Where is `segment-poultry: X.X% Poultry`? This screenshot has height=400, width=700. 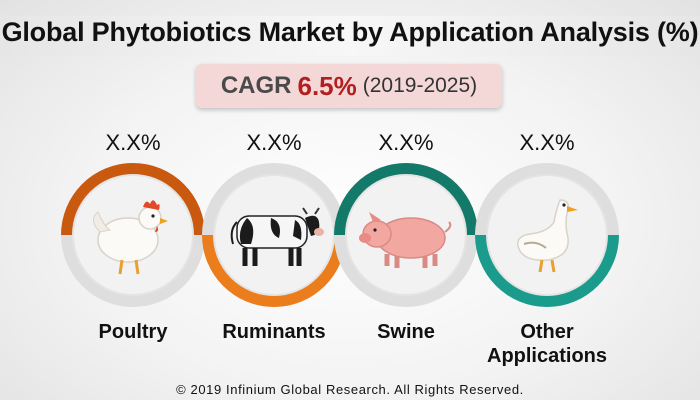 segment-poultry: X.X% Poultry is located at coordinates (133, 251).